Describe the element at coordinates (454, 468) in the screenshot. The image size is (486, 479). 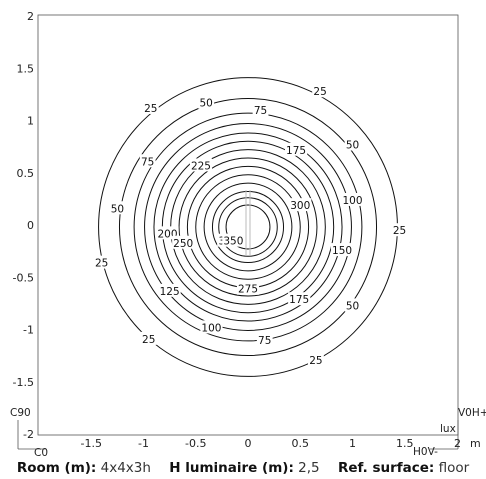
I see `ref-surface-value: floor` at that location.